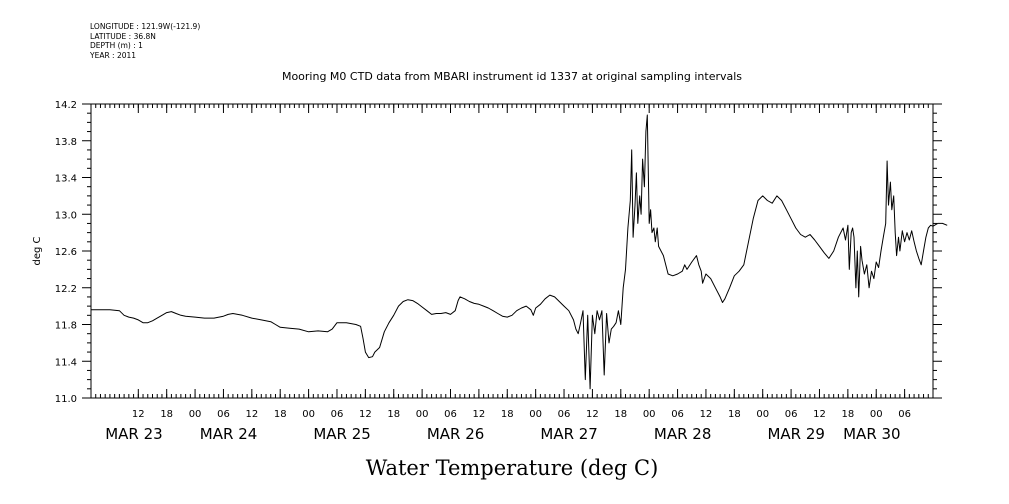 This screenshot has width=1009, height=504. What do you see at coordinates (795, 434) in the screenshot?
I see `x-date-label: MAR 29` at bounding box center [795, 434].